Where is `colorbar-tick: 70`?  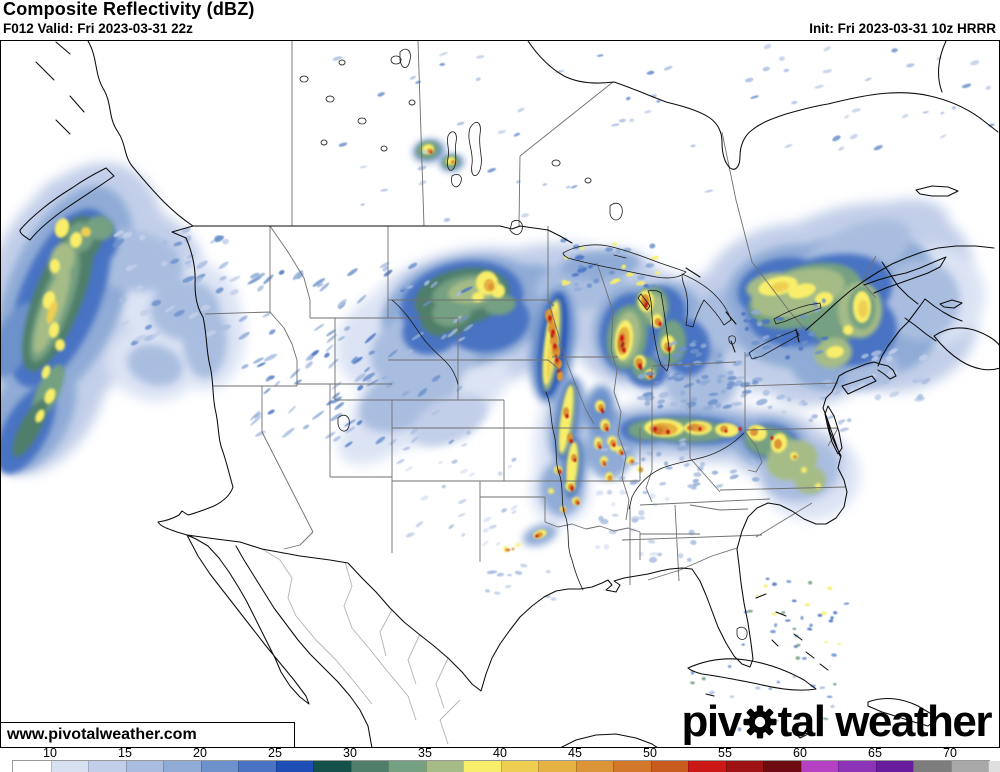 colorbar-tick: 70 is located at coordinates (950, 753).